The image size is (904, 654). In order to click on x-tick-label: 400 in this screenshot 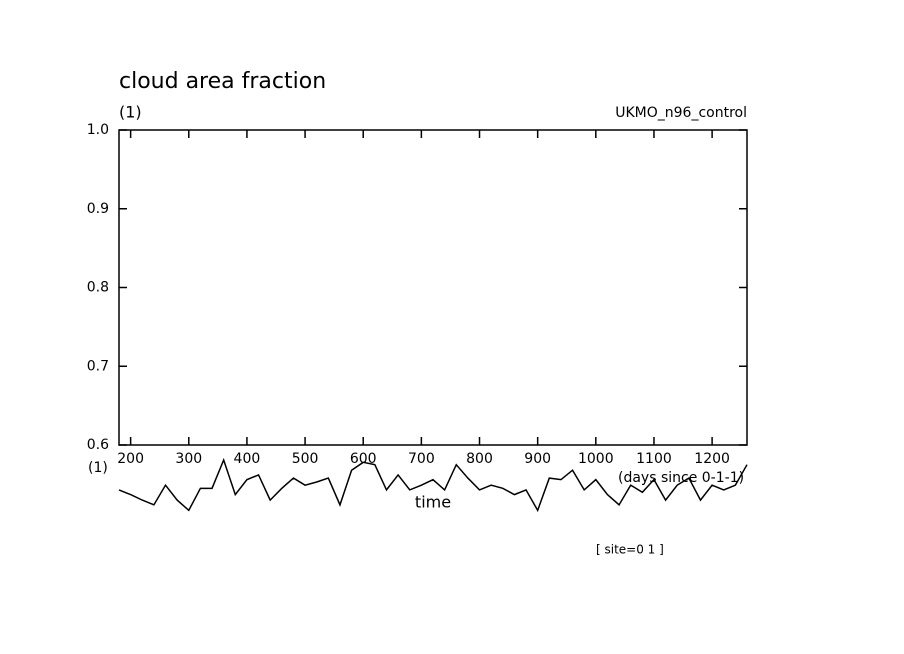, I will do `click(247, 459)`.